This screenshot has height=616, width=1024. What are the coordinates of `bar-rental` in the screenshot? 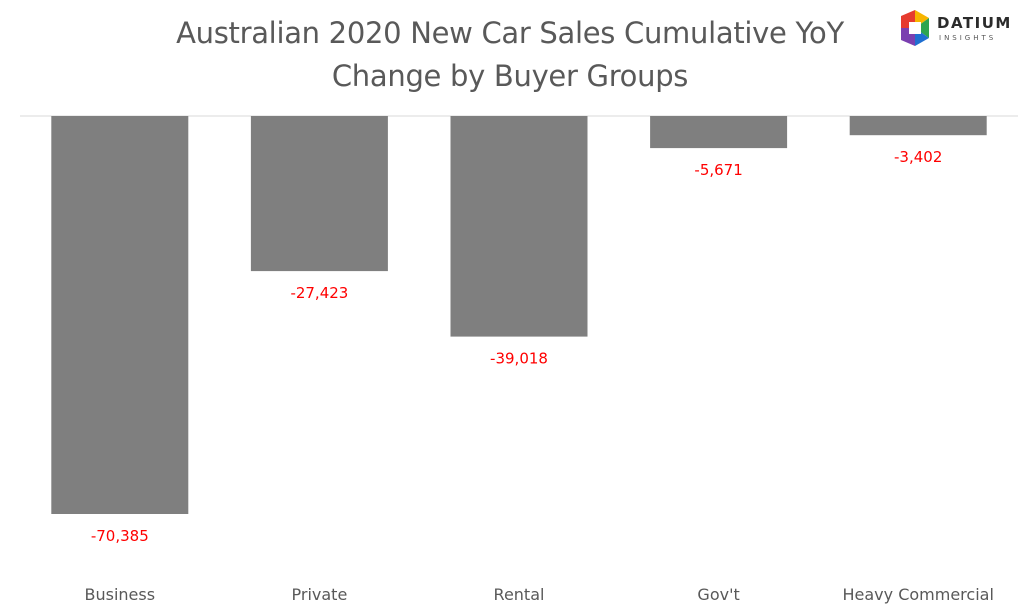 It's located at (519, 226).